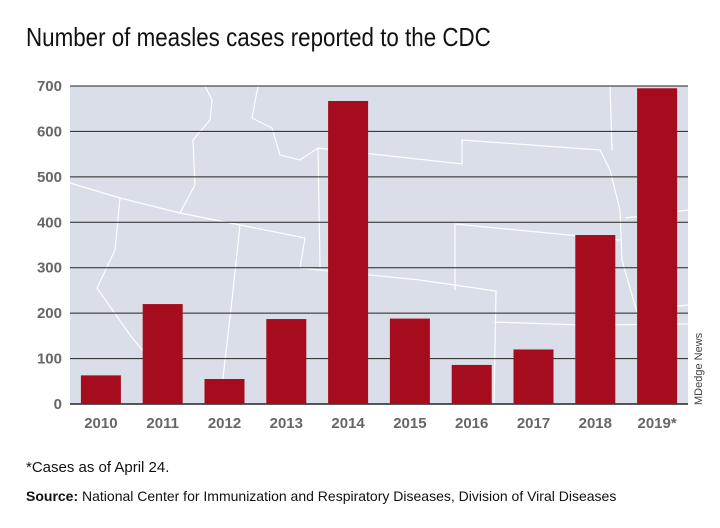 Image resolution: width=720 pixels, height=528 pixels. What do you see at coordinates (224, 391) in the screenshot?
I see `bar-2012` at bounding box center [224, 391].